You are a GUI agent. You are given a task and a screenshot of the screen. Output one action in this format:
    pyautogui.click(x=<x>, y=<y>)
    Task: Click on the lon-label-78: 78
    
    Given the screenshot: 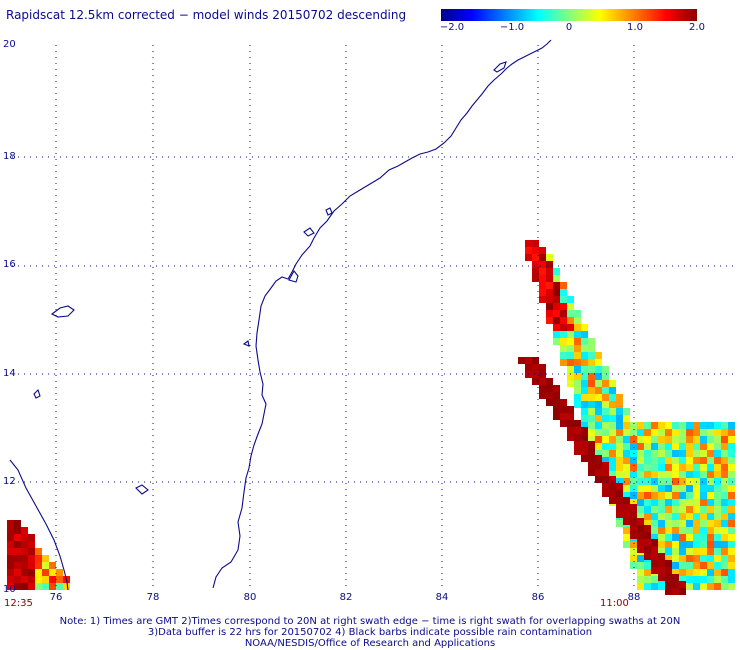 What is the action you would take?
    pyautogui.click(x=153, y=597)
    